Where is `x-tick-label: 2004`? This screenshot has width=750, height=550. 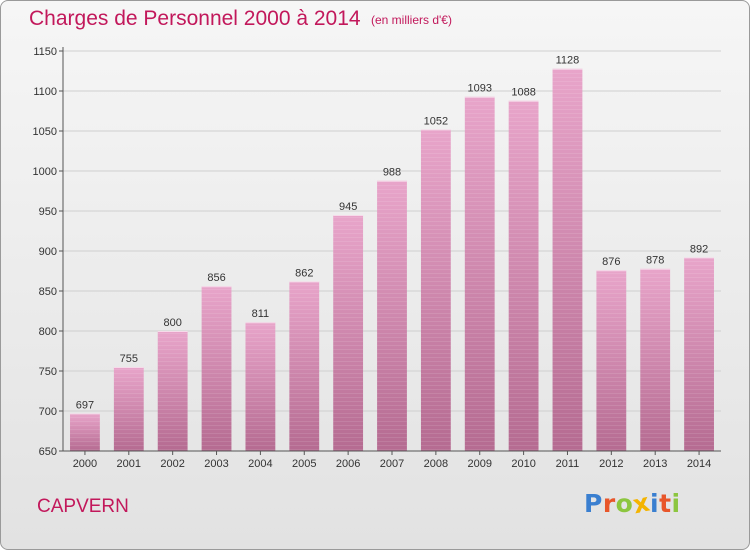
x-tick-label: 2004 is located at coordinates (260, 464).